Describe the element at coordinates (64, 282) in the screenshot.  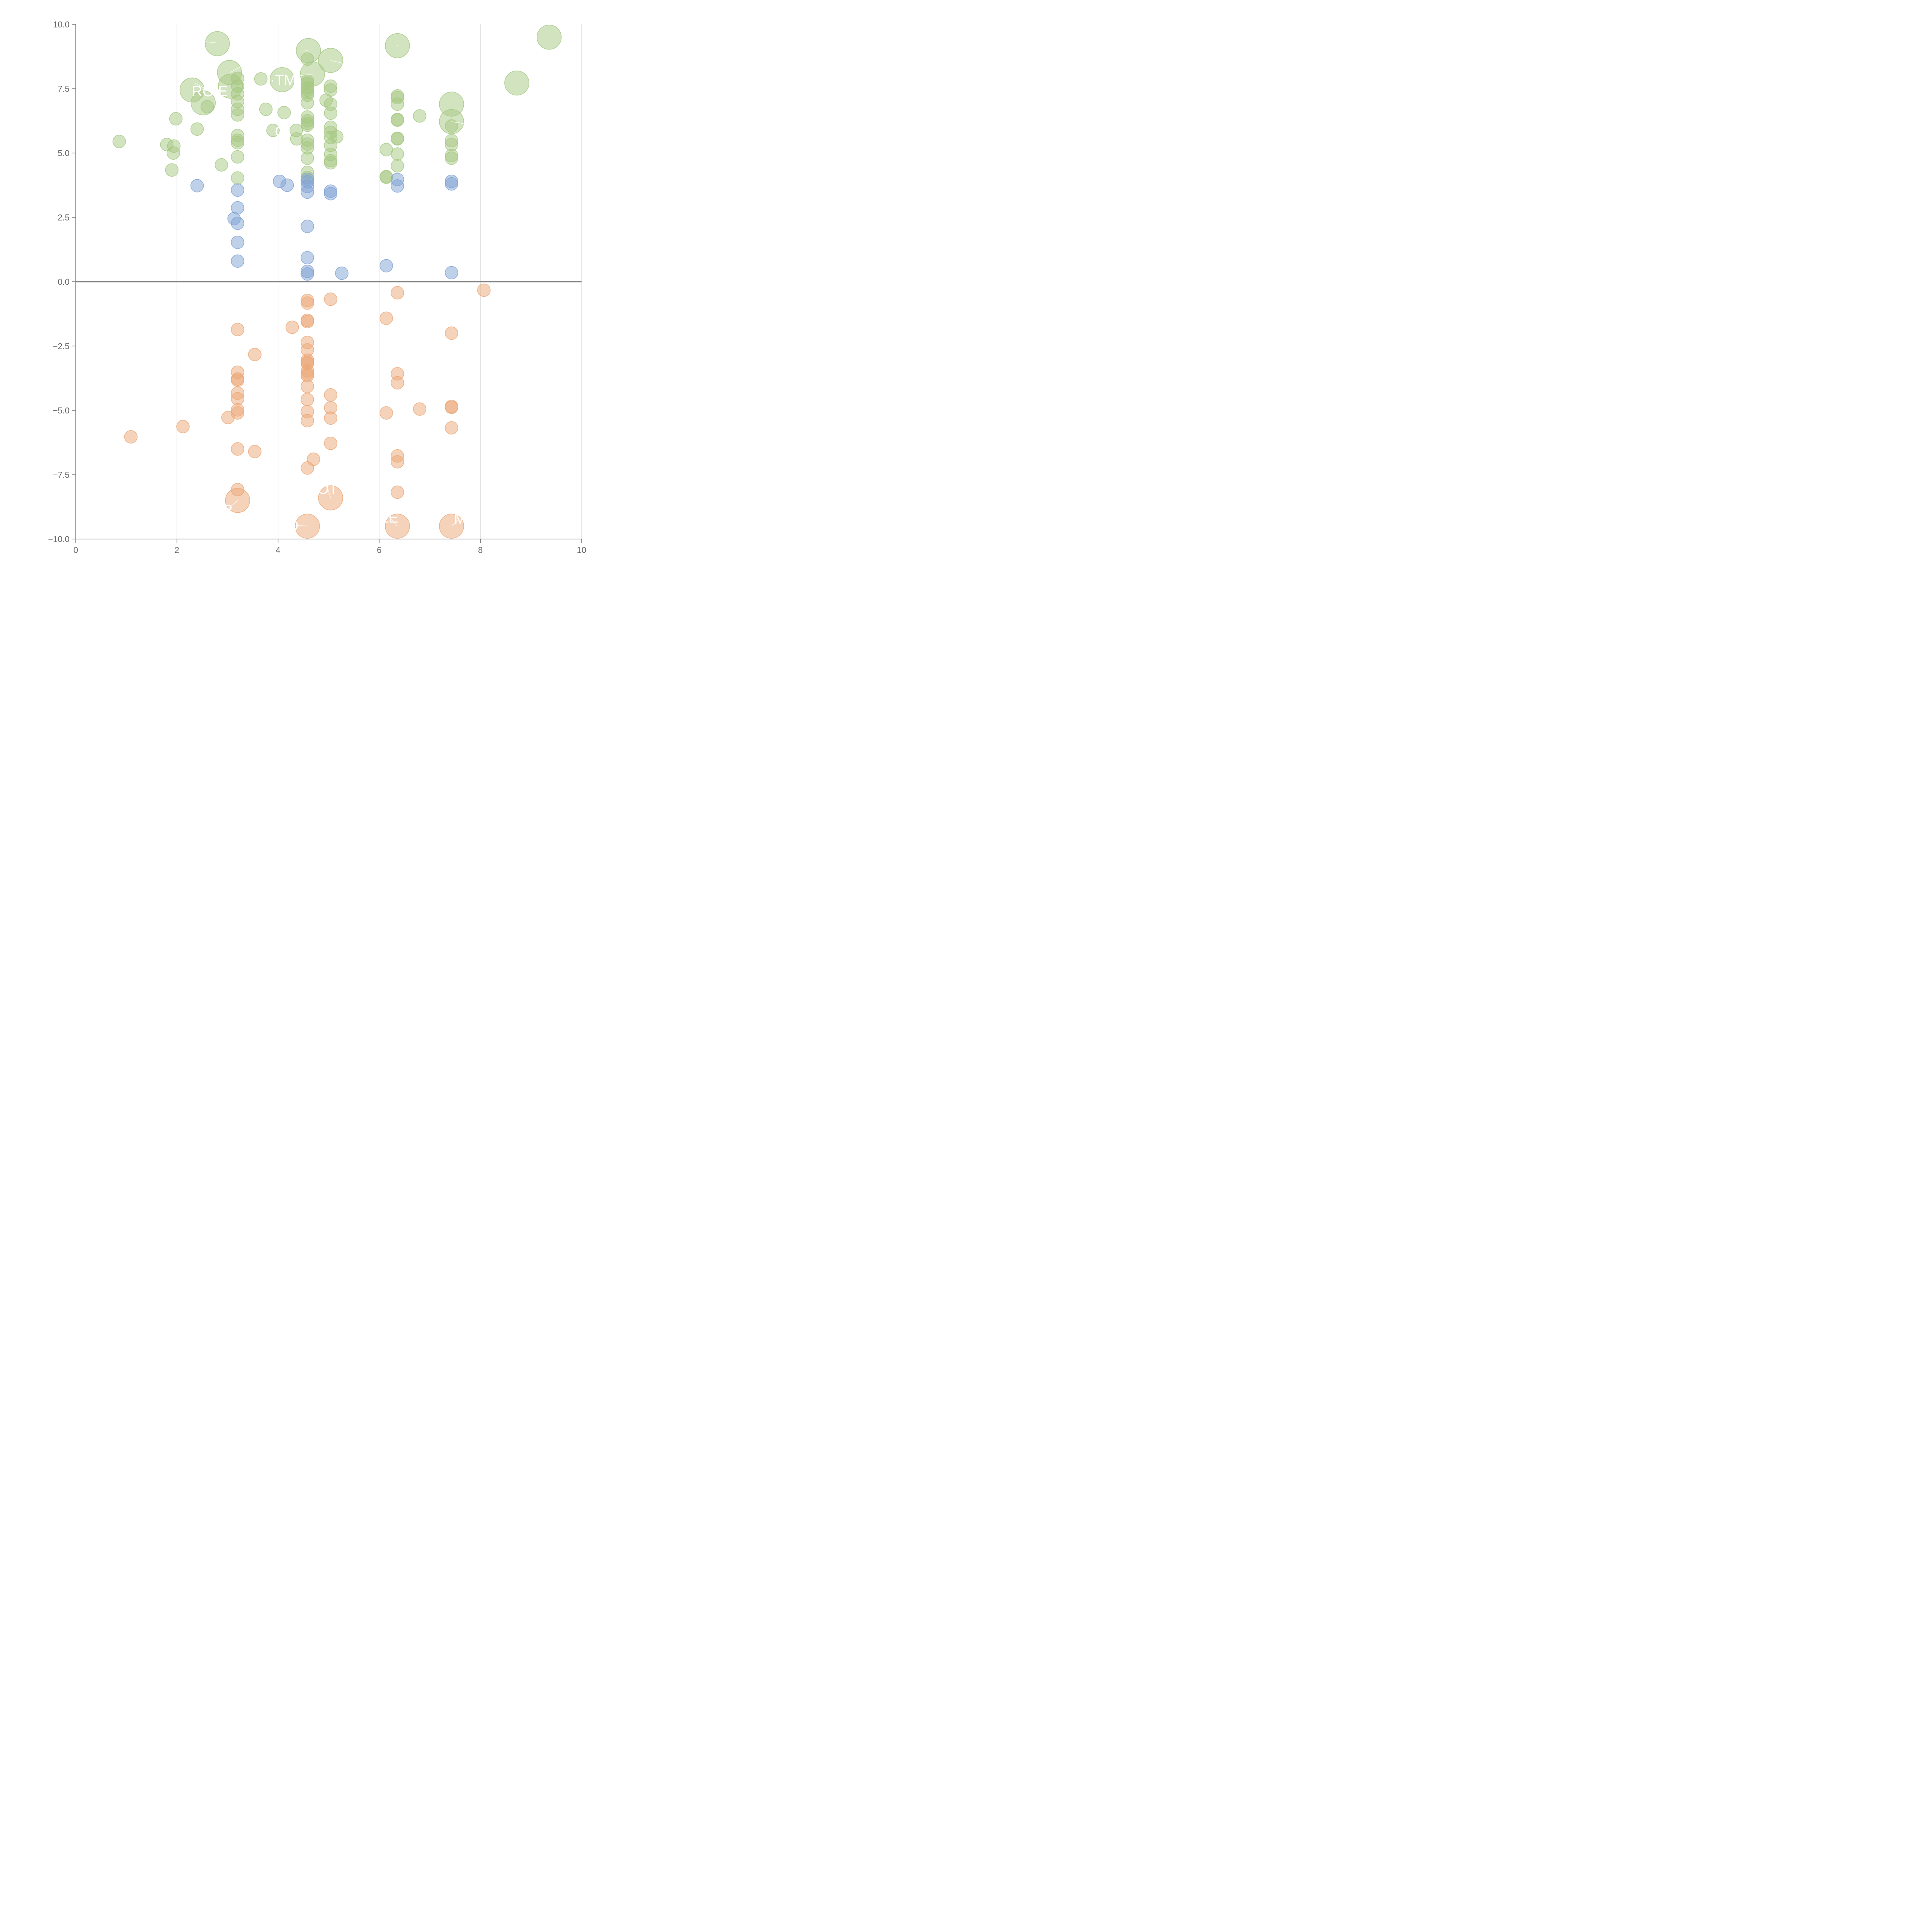
I see `y-tick-label: 0.0` at that location.